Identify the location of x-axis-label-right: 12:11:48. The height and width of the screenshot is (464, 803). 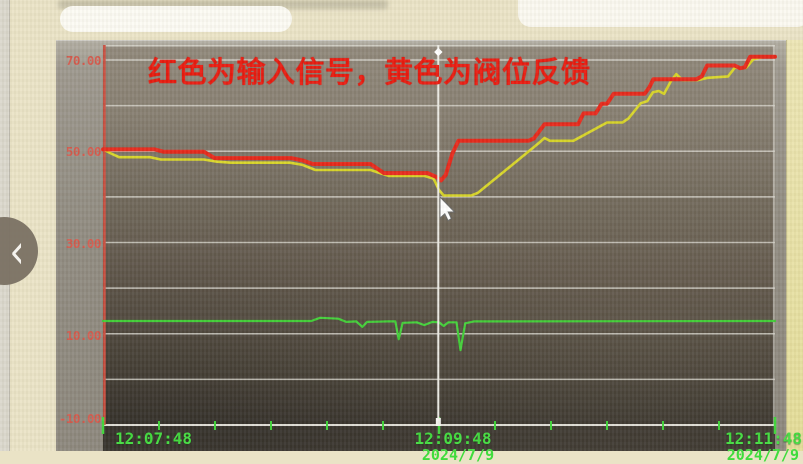
(763, 438).